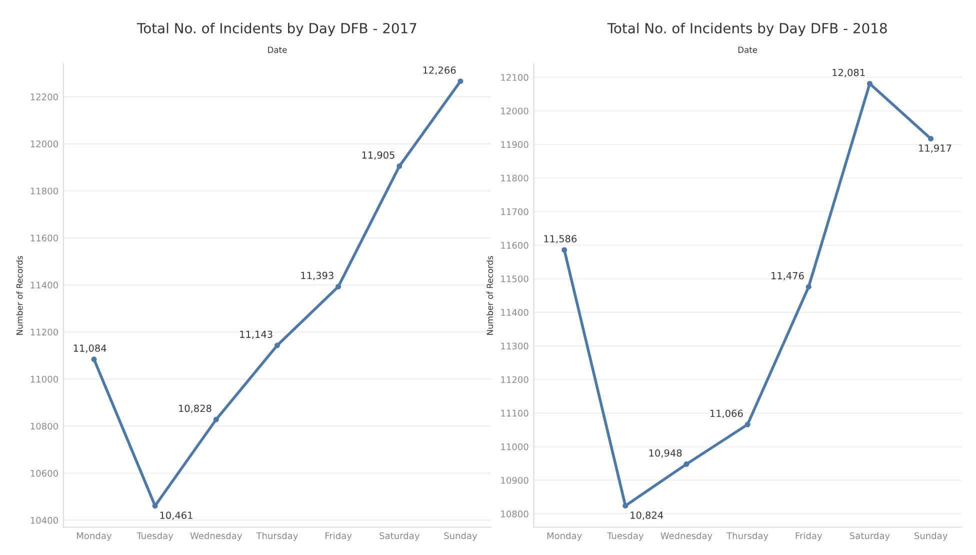 The height and width of the screenshot is (555, 976). Describe the element at coordinates (44, 96) in the screenshot. I see `y-tick-label: 12200` at that location.